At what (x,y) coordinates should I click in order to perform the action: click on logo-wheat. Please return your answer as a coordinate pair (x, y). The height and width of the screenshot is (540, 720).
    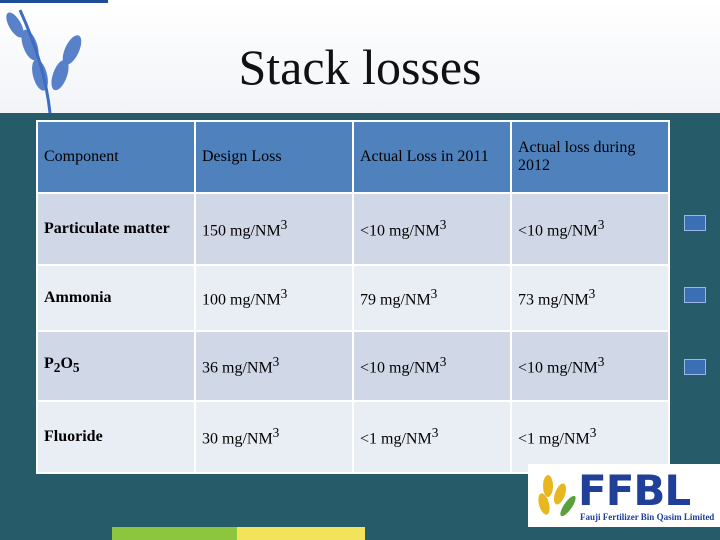
    Looking at the image, I should click on (557, 496).